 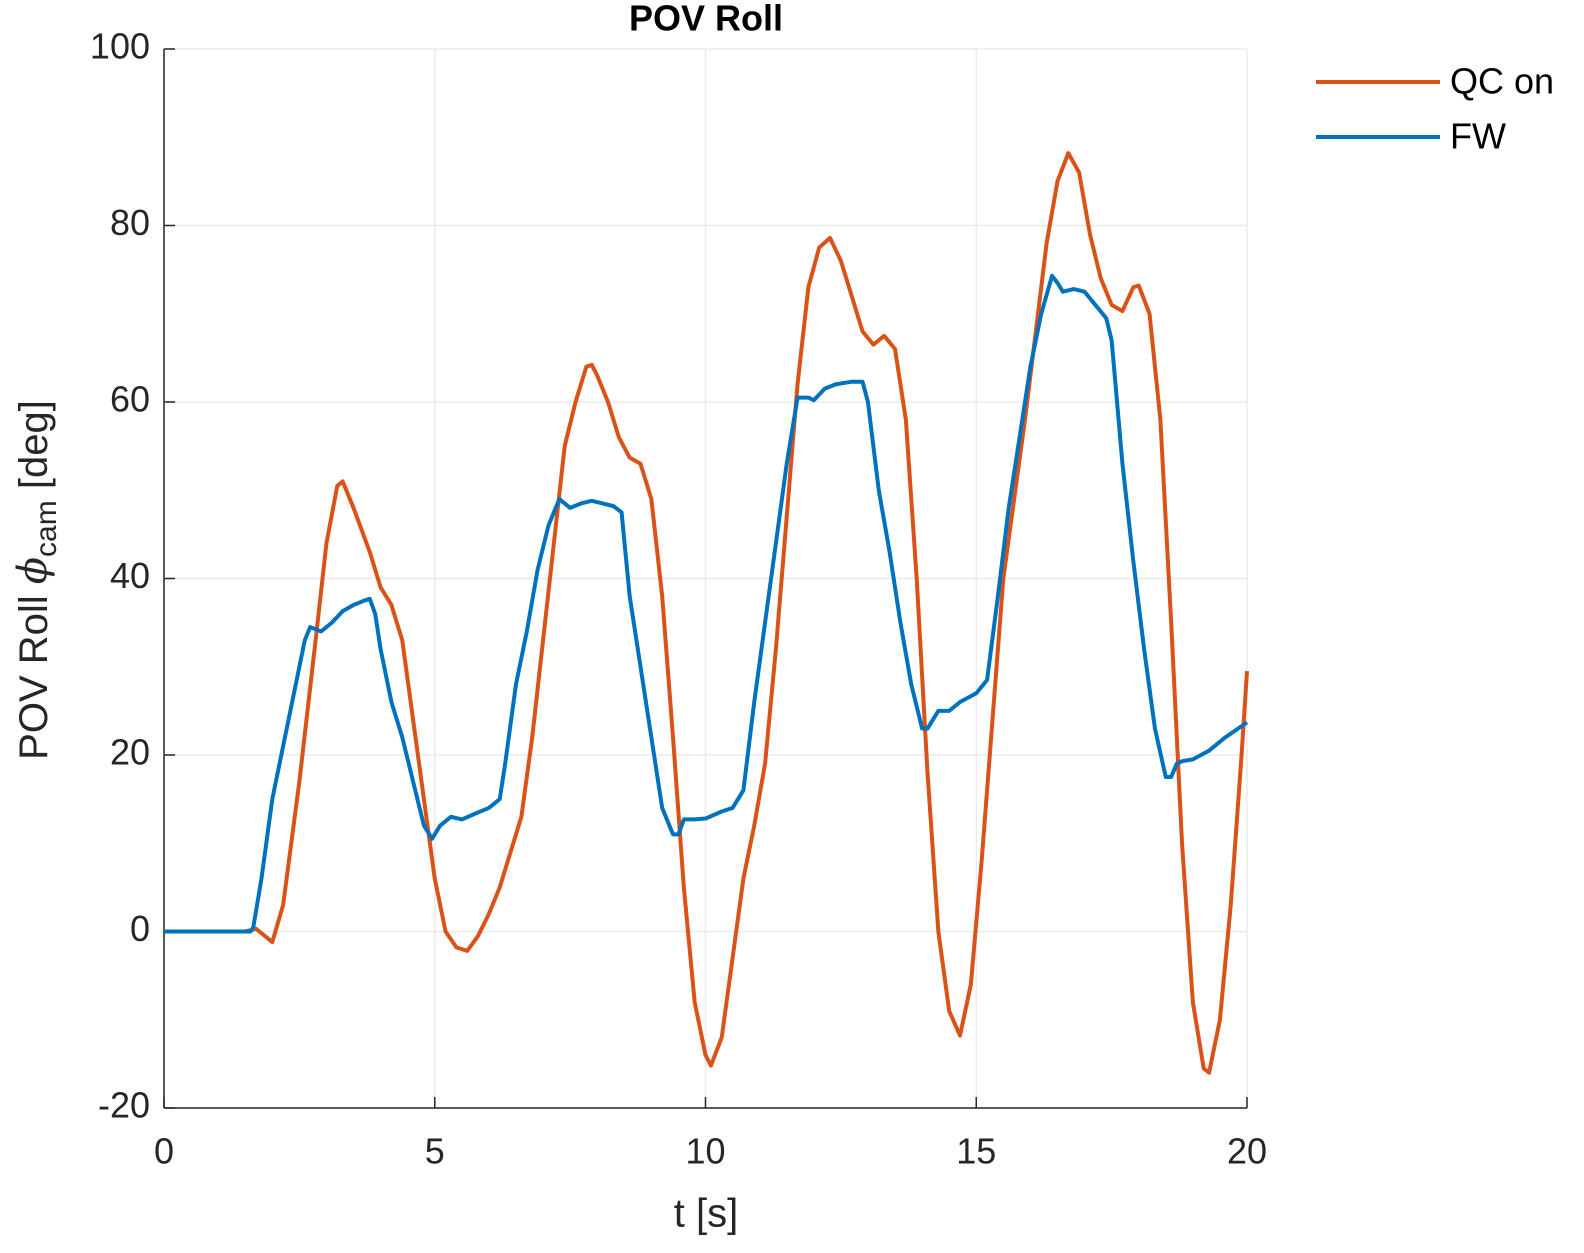 I want to click on x-tick-label: 0, so click(x=164, y=1151).